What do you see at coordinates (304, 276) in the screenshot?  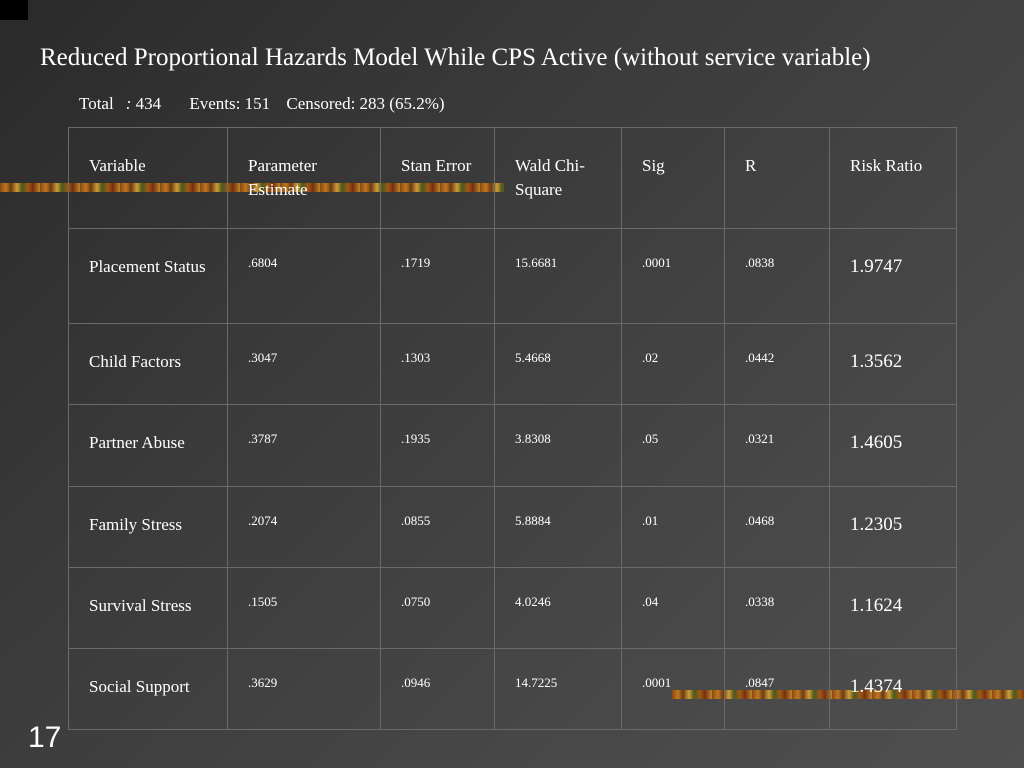 I see `estimate-cell: .6804` at bounding box center [304, 276].